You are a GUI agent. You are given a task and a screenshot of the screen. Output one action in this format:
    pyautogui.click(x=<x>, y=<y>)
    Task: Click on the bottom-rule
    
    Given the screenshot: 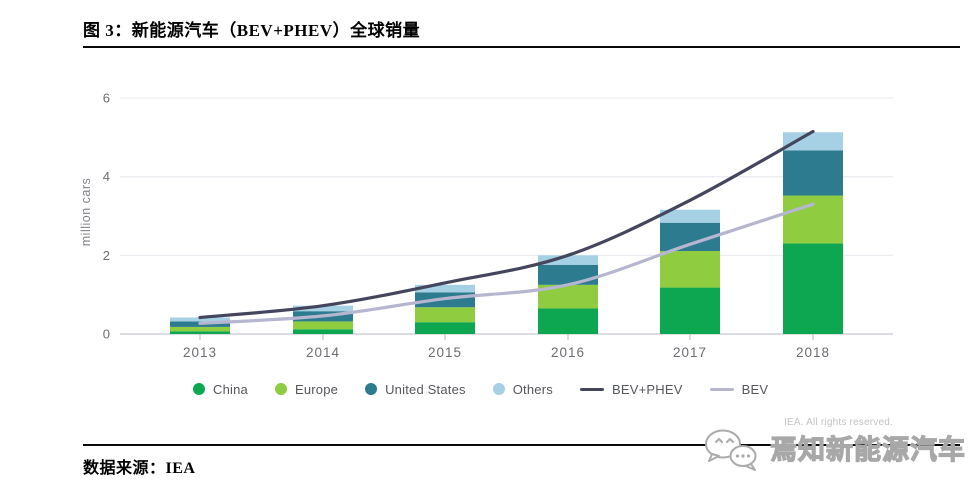 What is the action you would take?
    pyautogui.click(x=521, y=445)
    